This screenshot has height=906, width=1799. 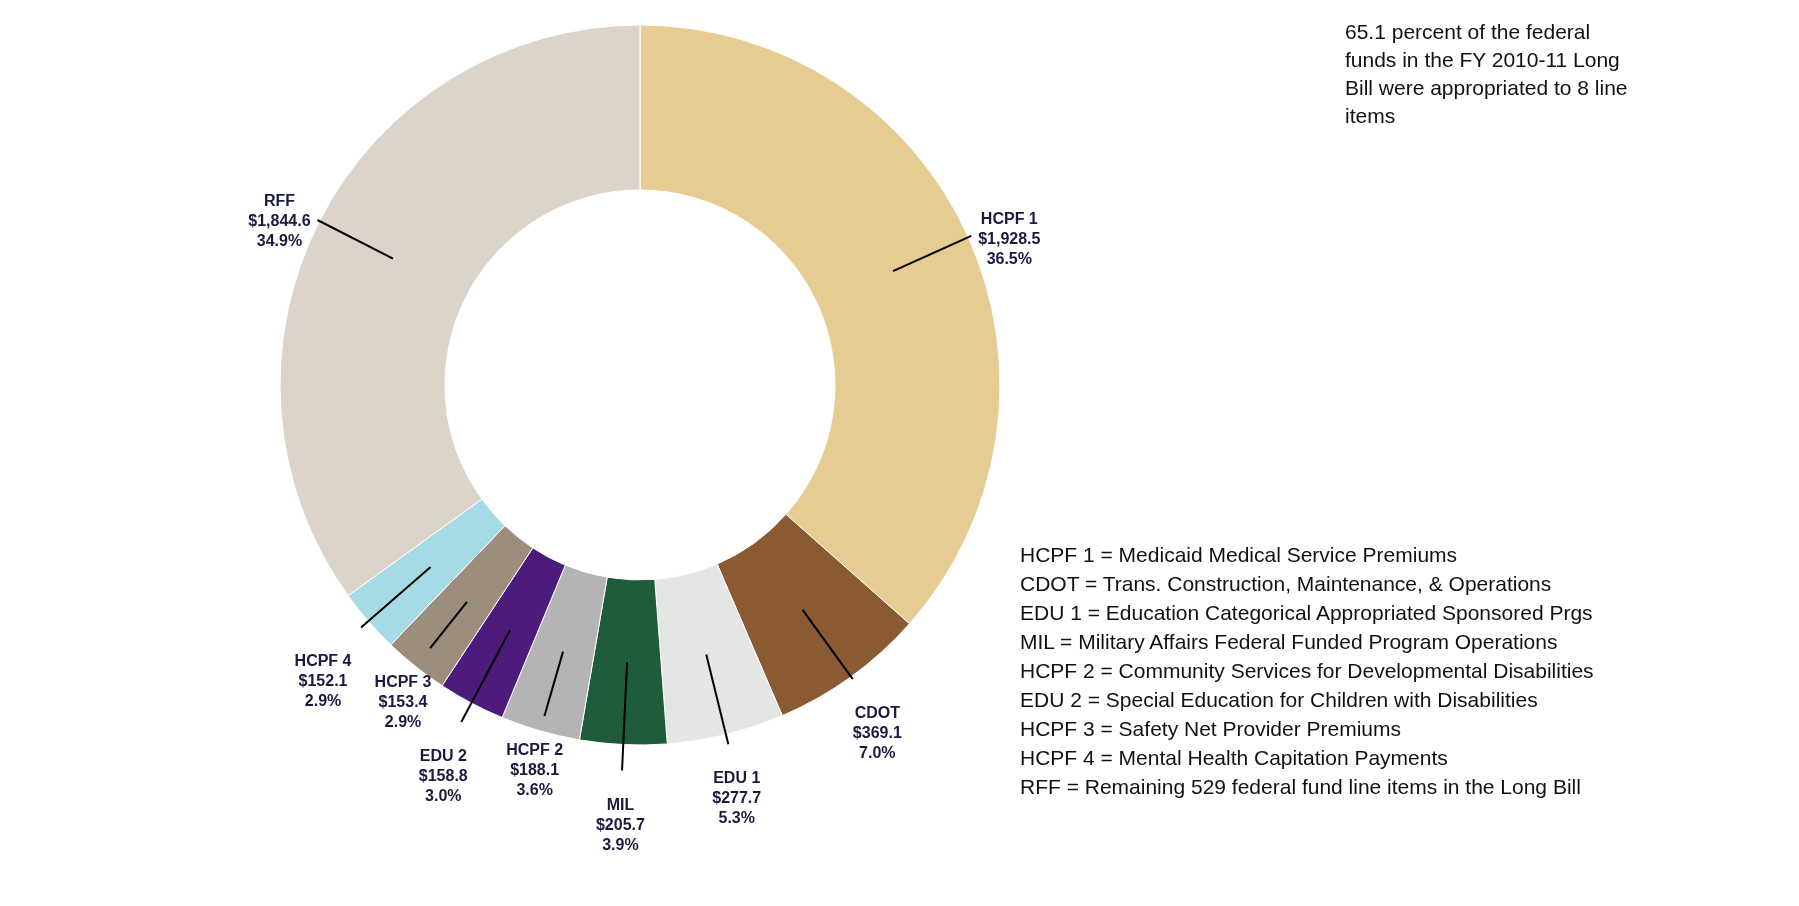 I want to click on data-label: $188.1 3.6%, so click(x=535, y=780).